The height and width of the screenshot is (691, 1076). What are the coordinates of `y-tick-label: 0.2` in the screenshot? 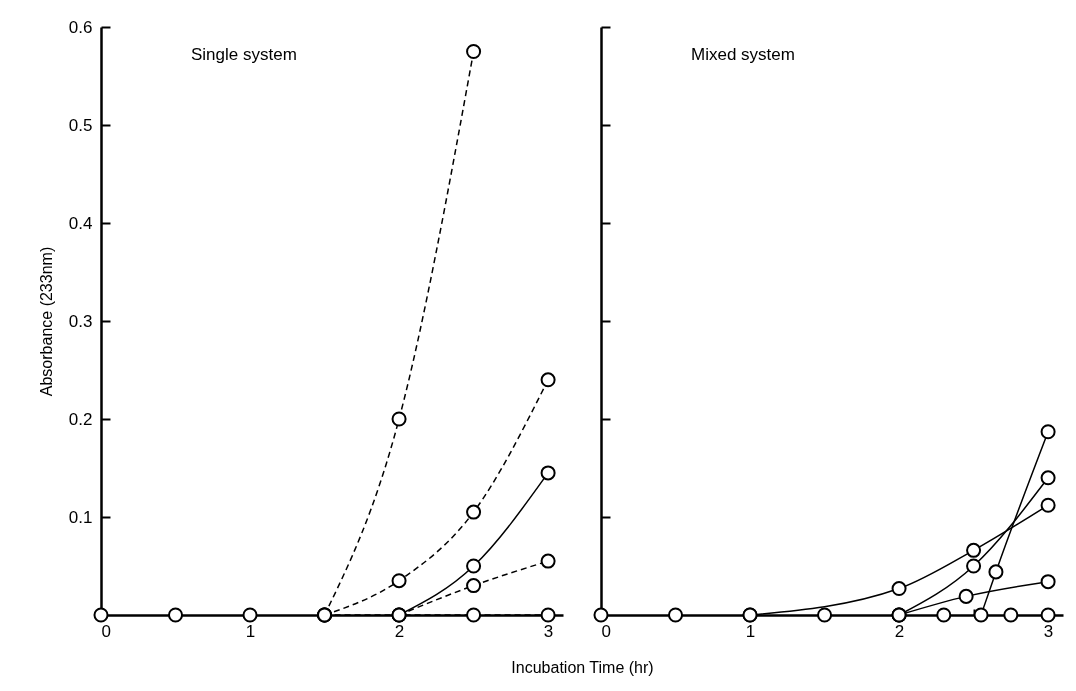 It's located at (80, 419).